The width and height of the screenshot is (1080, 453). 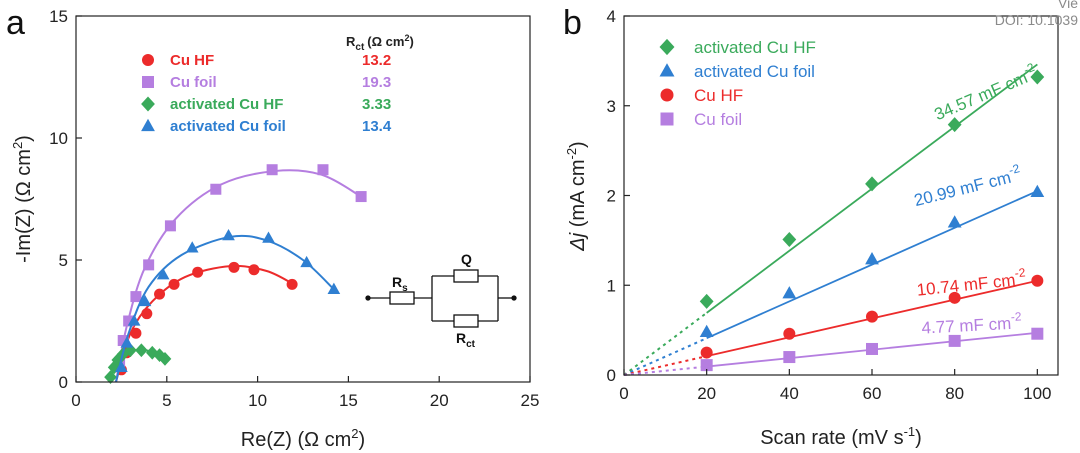 What do you see at coordinates (204, 323) in the screenshot?
I see `nyquist-fit-curve-cu-hf` at bounding box center [204, 323].